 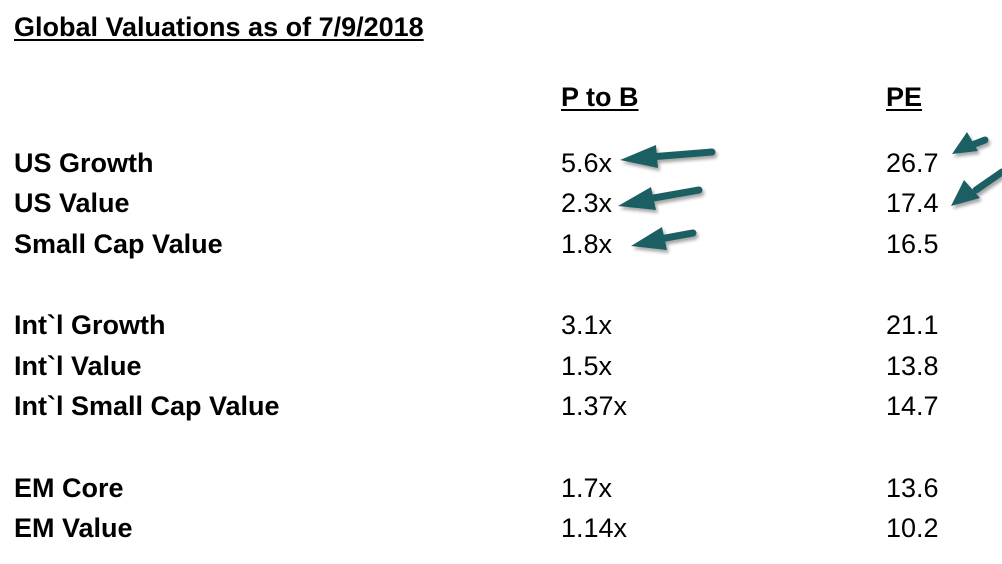 What do you see at coordinates (904, 97) in the screenshot?
I see `column-header-pe: PE` at bounding box center [904, 97].